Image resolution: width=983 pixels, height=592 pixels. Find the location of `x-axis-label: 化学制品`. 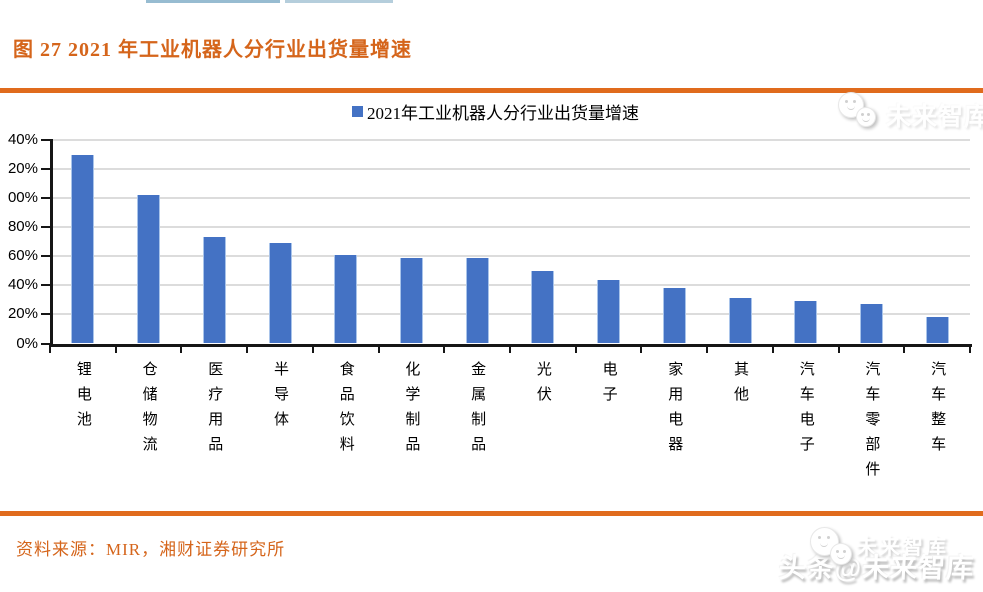

x-axis-label: 化学制品 is located at coordinates (411, 411).